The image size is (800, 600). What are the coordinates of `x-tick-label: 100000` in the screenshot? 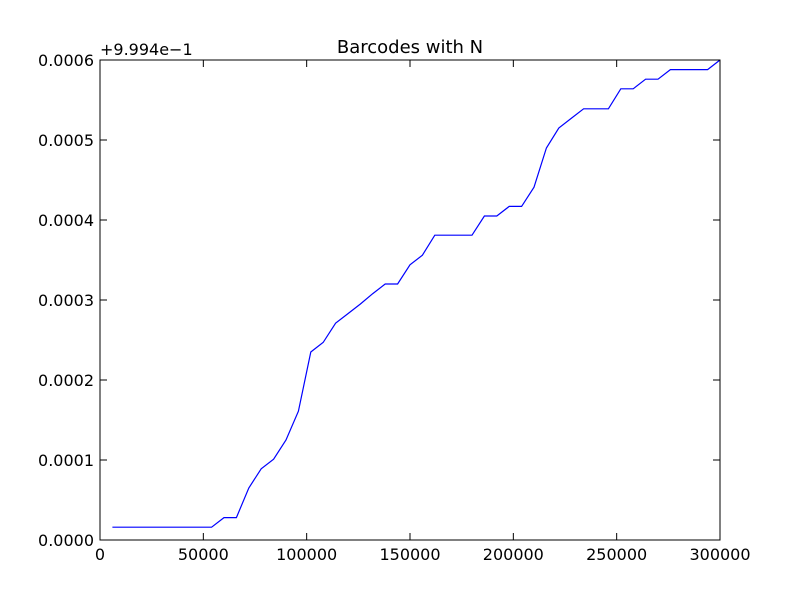 It's located at (306, 554).